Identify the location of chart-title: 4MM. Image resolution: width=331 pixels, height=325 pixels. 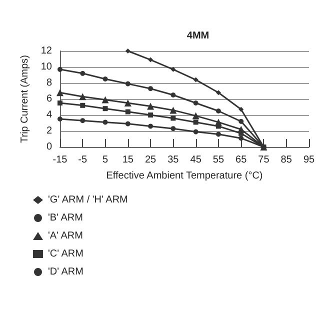
(198, 36).